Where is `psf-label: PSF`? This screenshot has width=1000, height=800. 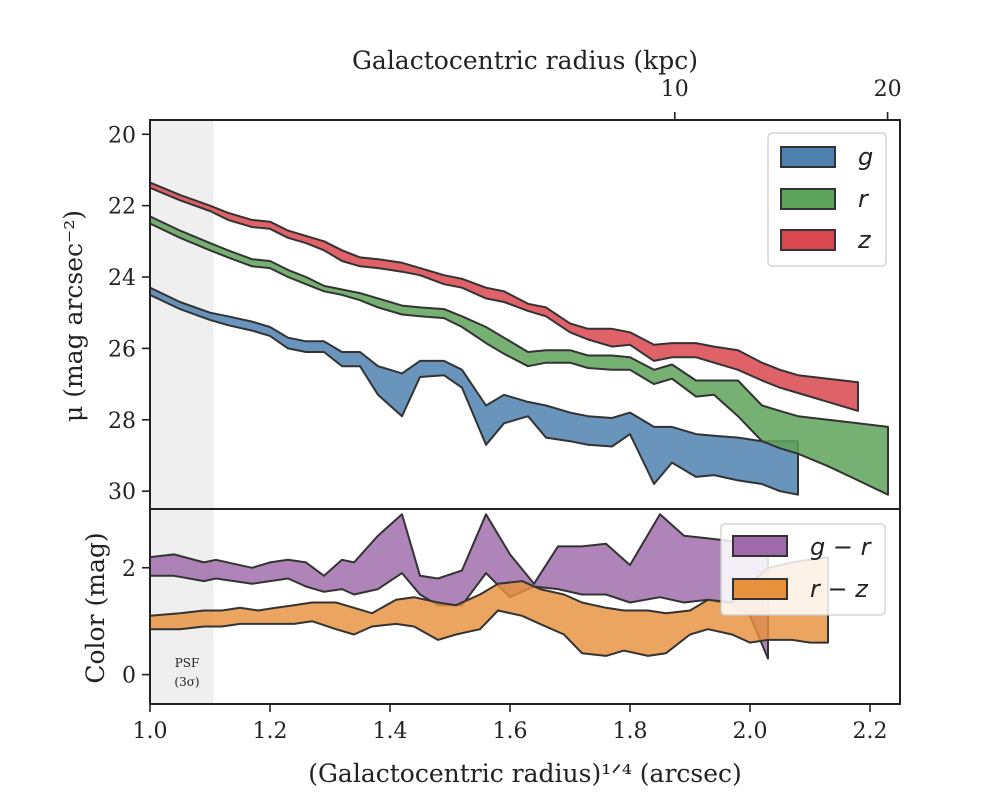 psf-label: PSF is located at coordinates (187, 663).